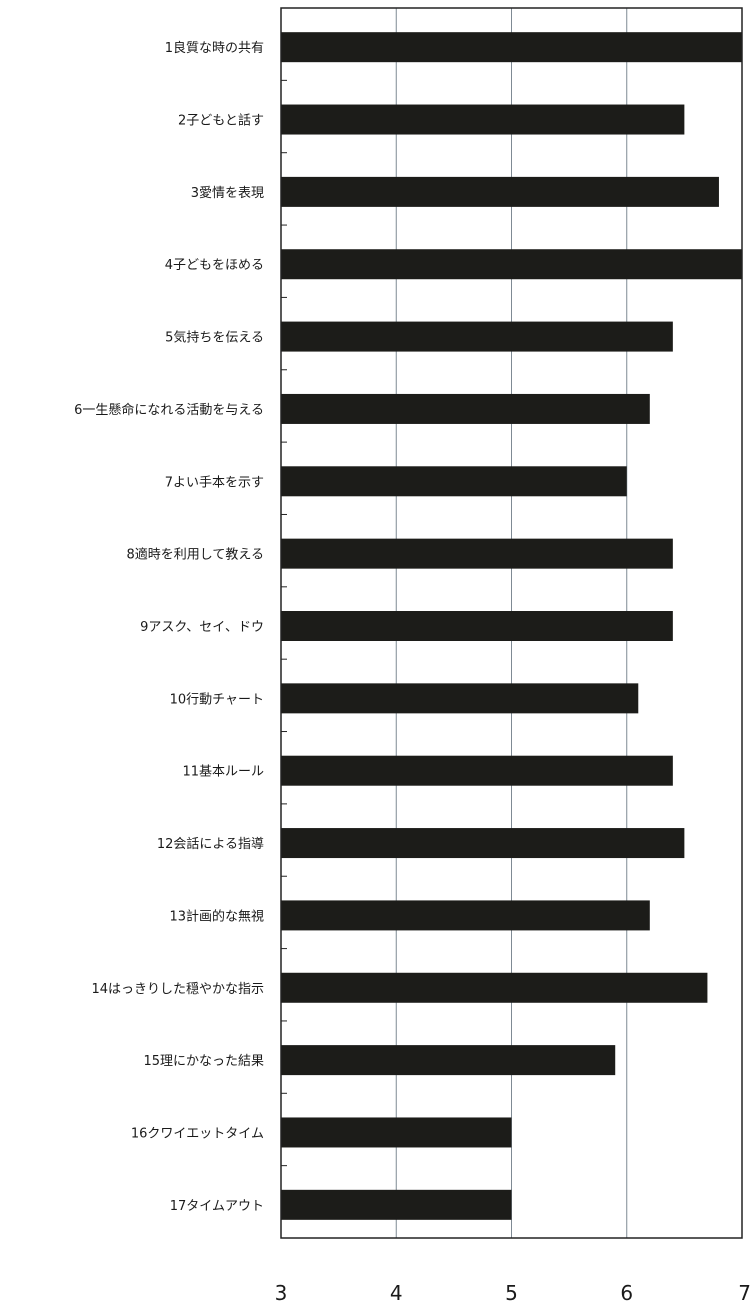 This screenshot has height=1313, width=751. I want to click on category-label: 1良質な時の共有, so click(214, 48).